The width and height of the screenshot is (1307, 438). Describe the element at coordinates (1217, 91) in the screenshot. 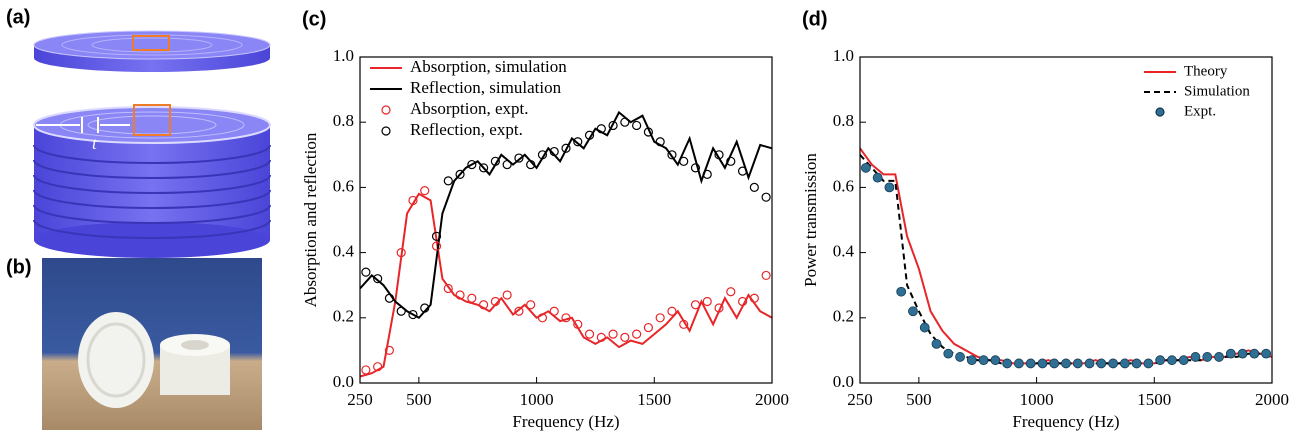

I see `legend-label: Simulation` at that location.